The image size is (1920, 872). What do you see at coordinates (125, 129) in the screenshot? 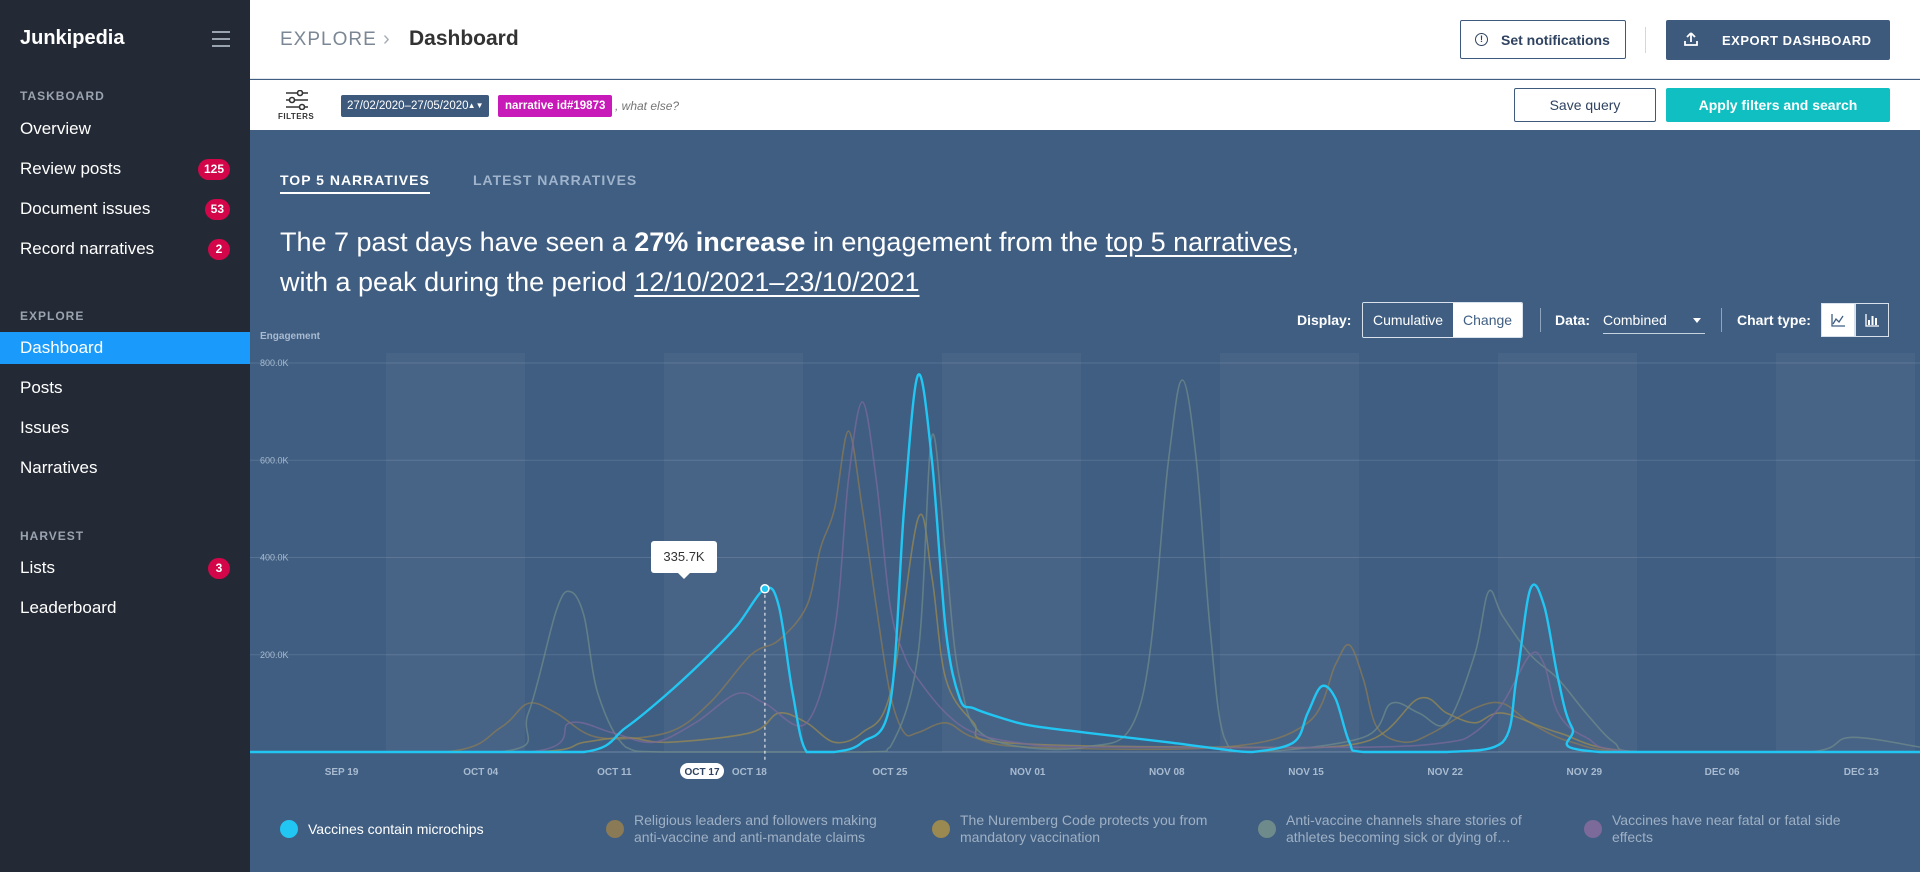
I see `sidebar-item-overview: Overview` at bounding box center [125, 129].